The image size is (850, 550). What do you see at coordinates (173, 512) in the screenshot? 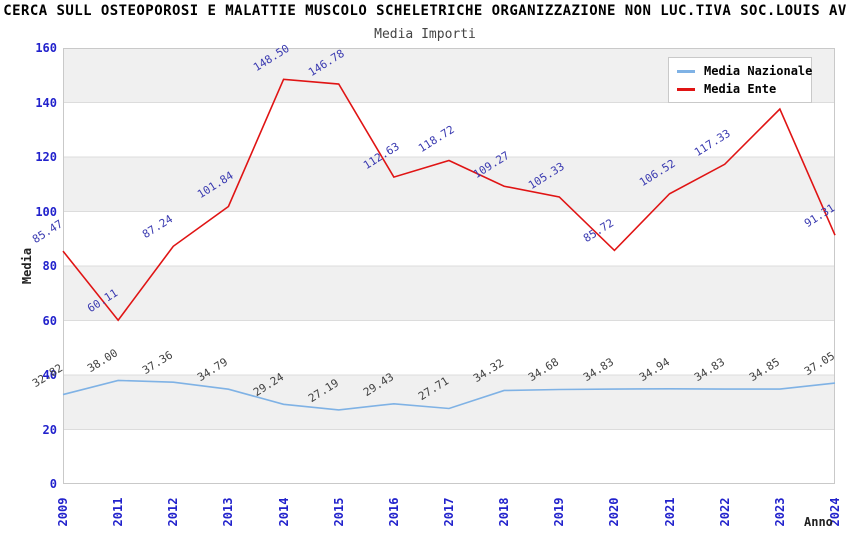
I see `x-tick-label: 2012` at bounding box center [173, 512].